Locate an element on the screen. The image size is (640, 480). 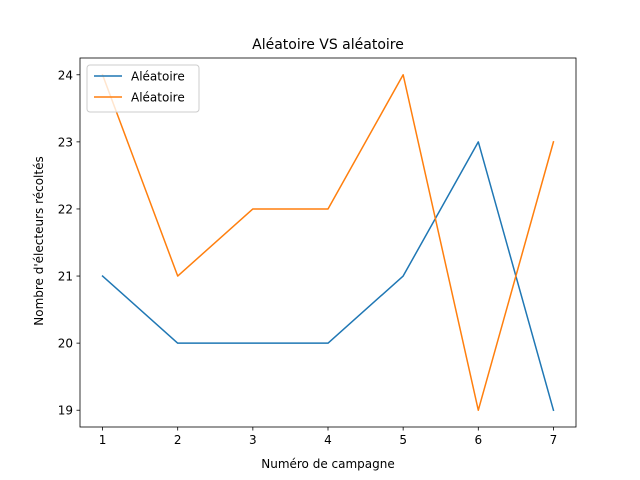
x-tick-label: 5 is located at coordinates (403, 440).